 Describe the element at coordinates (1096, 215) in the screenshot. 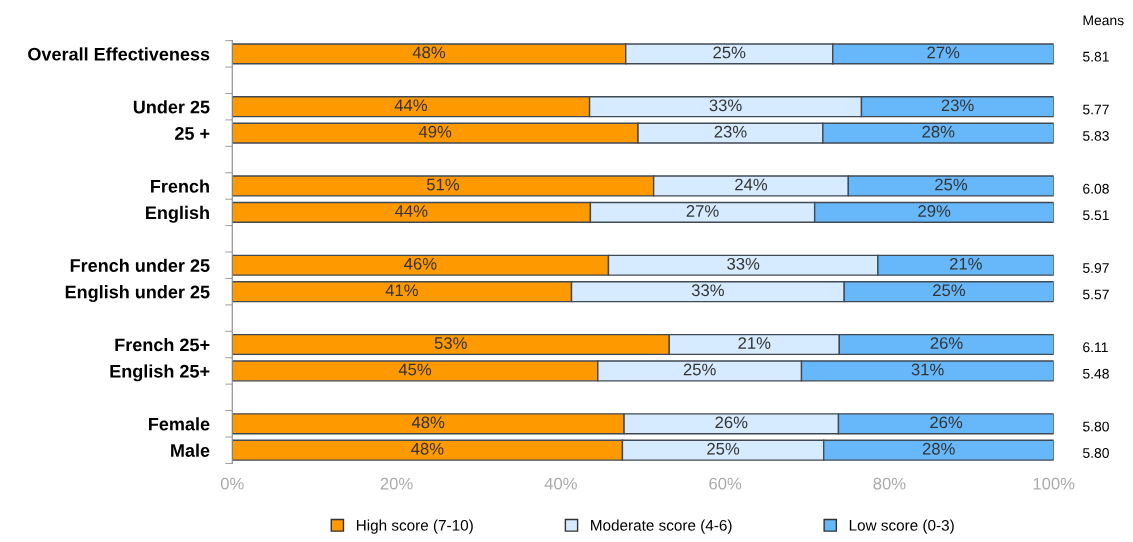

I see `text: 5.51` at that location.